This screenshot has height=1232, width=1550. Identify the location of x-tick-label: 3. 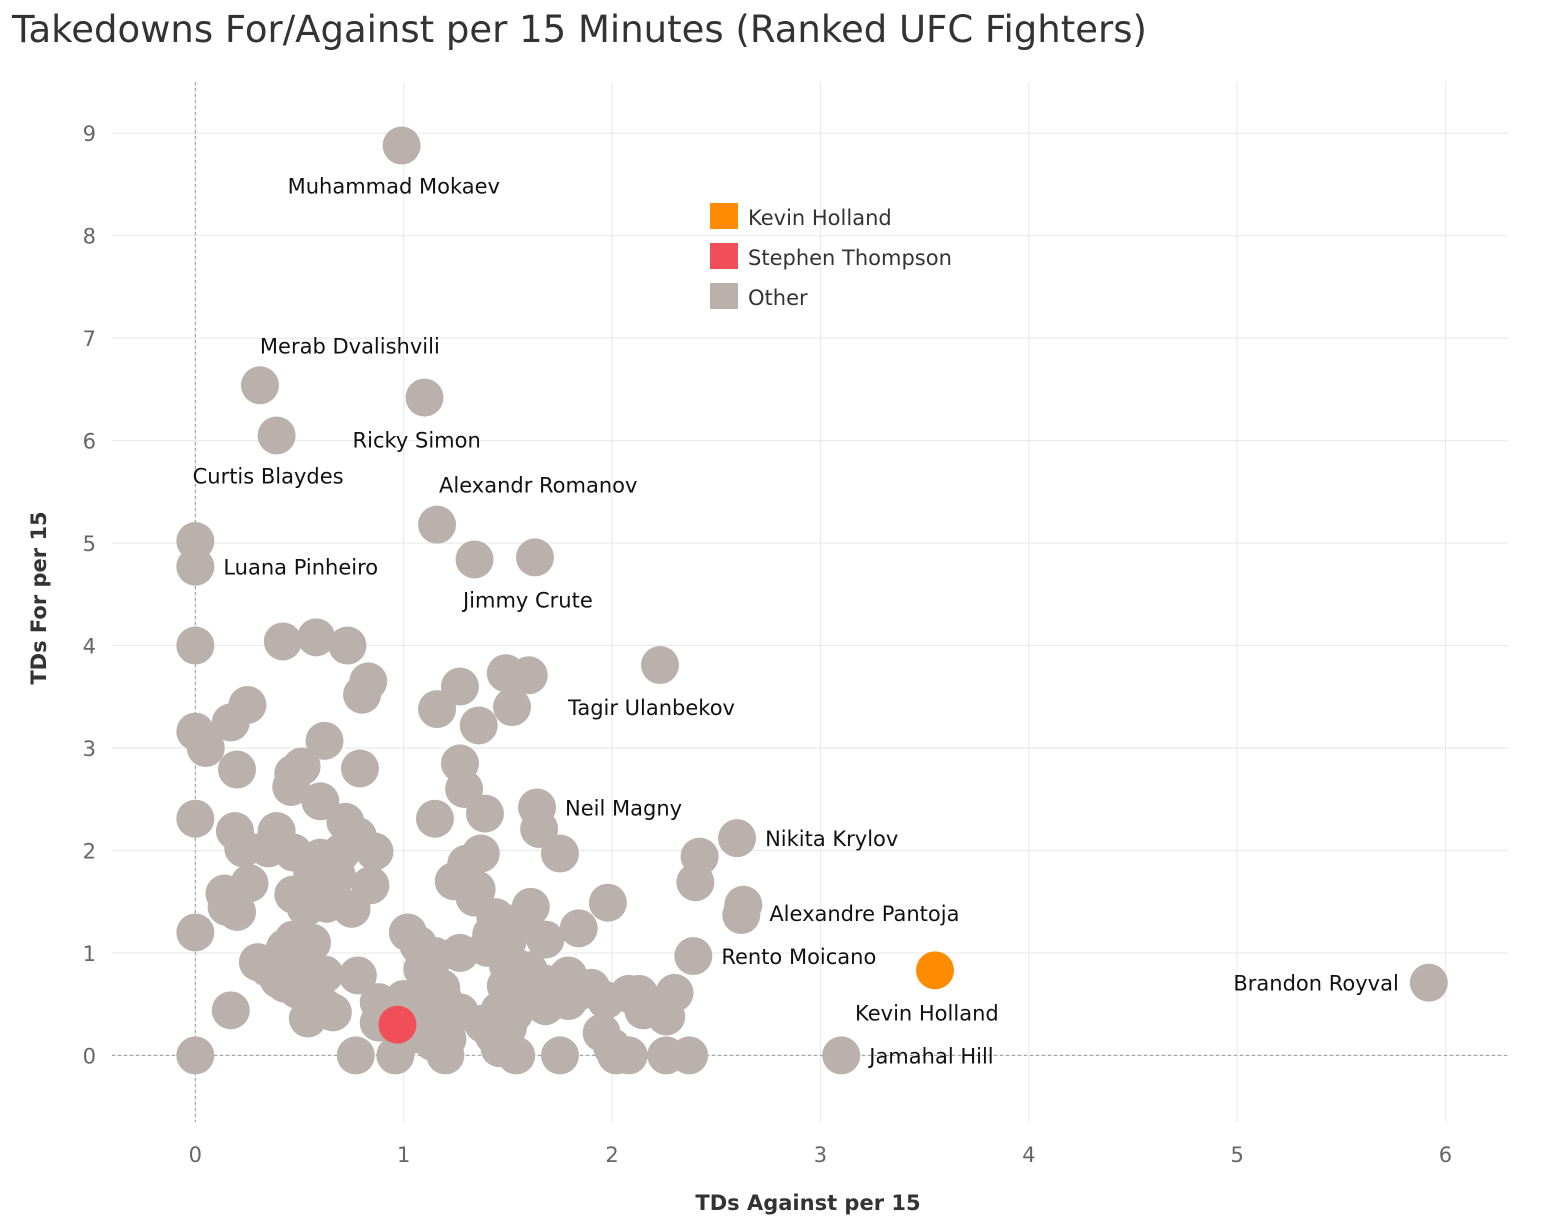
(820, 1155).